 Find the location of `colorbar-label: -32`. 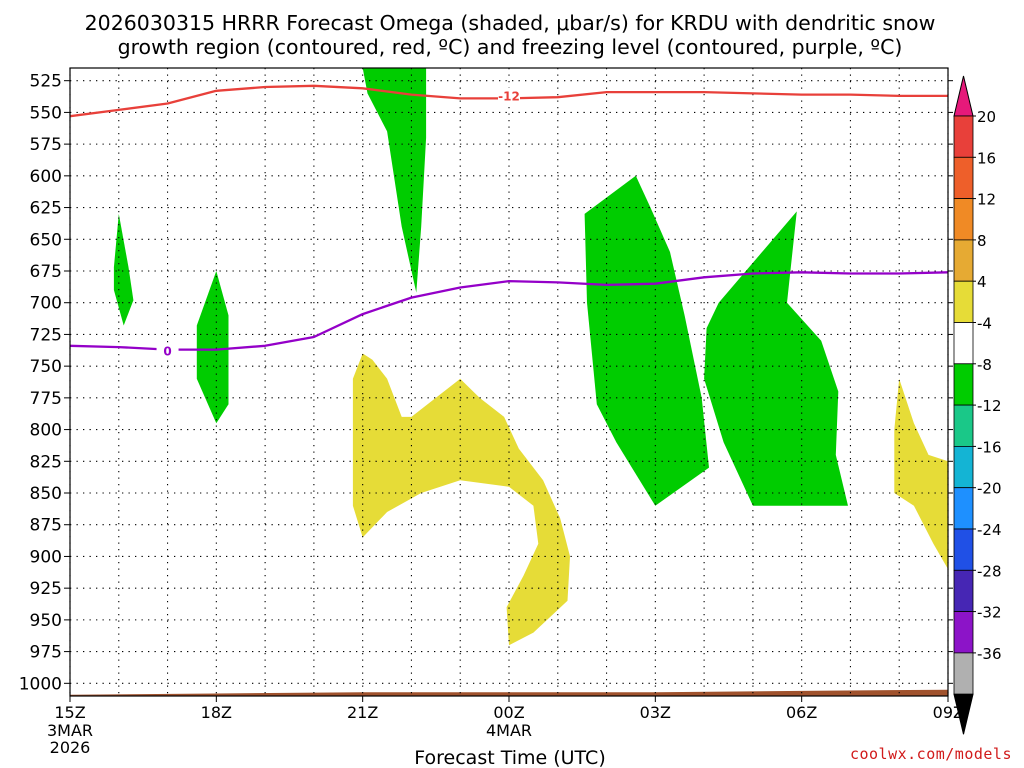

colorbar-label: -32 is located at coordinates (989, 613).